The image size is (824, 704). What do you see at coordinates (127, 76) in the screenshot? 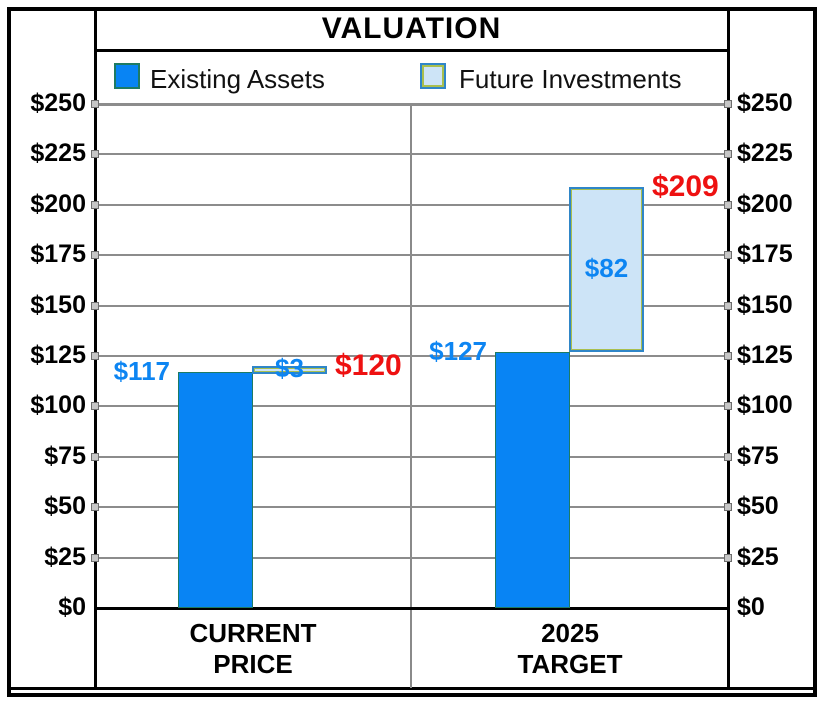
I see `legend-swatch-existing-assets` at bounding box center [127, 76].